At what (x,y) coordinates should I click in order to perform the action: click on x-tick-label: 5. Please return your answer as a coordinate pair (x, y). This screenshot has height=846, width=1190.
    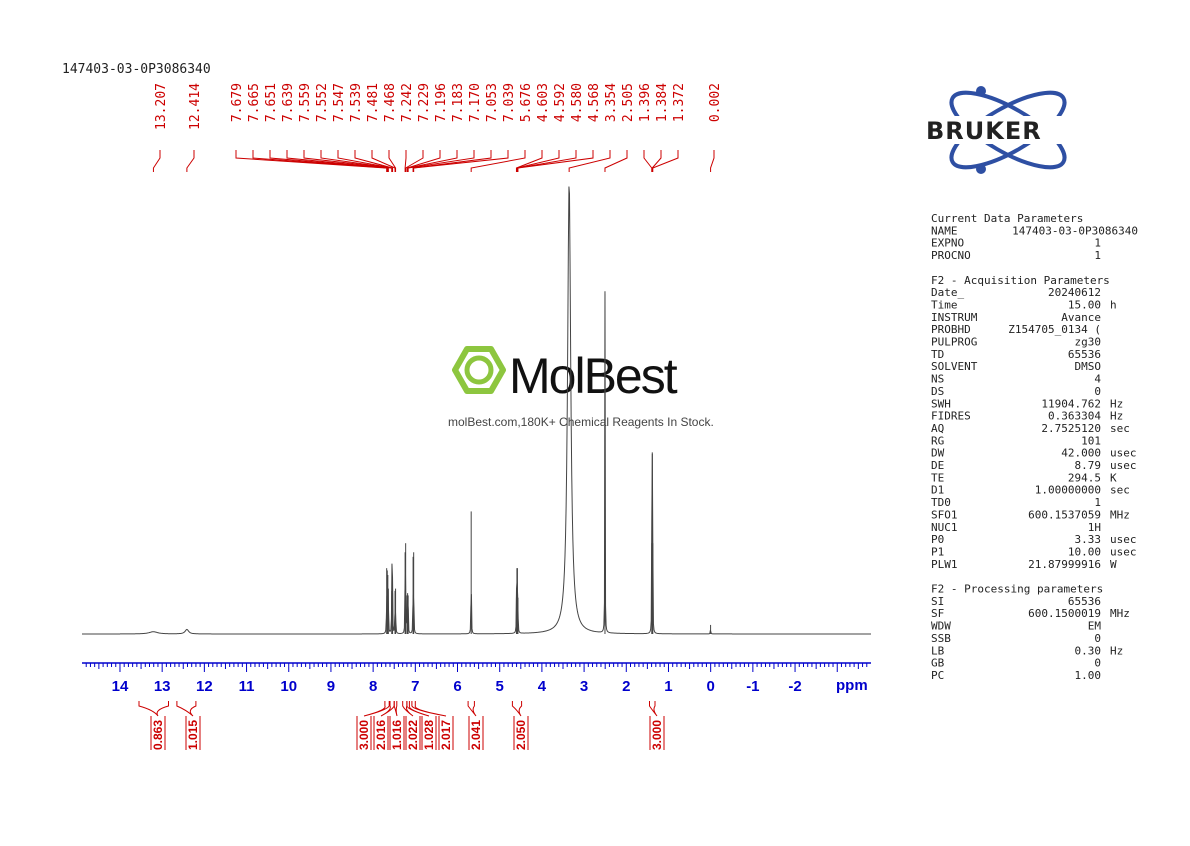
    Looking at the image, I should click on (500, 686).